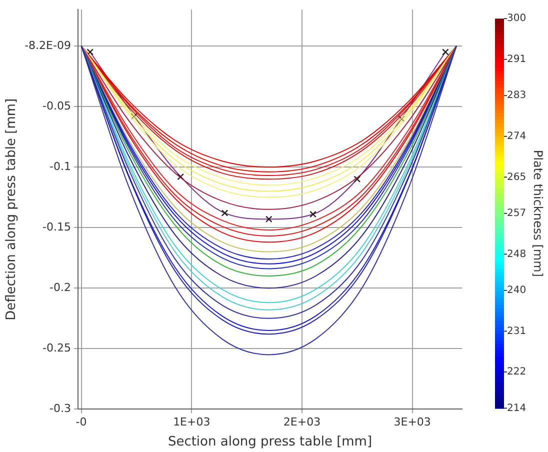  I want to click on color-bar-label: 291, so click(516, 59).